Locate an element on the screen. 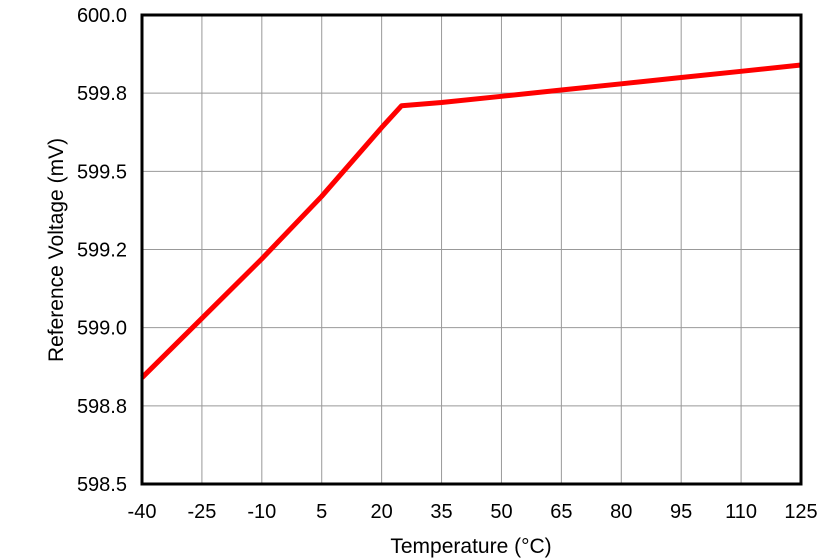 The width and height of the screenshot is (839, 559). x-tick-label: -40 is located at coordinates (142, 512).